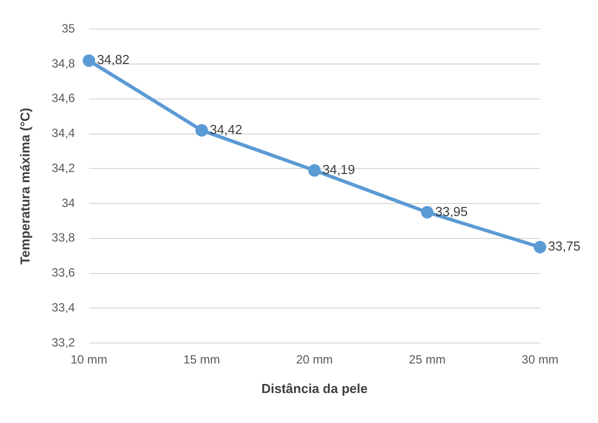 The height and width of the screenshot is (423, 598). Describe the element at coordinates (89, 359) in the screenshot. I see `x-tick-label: 10 mm` at that location.